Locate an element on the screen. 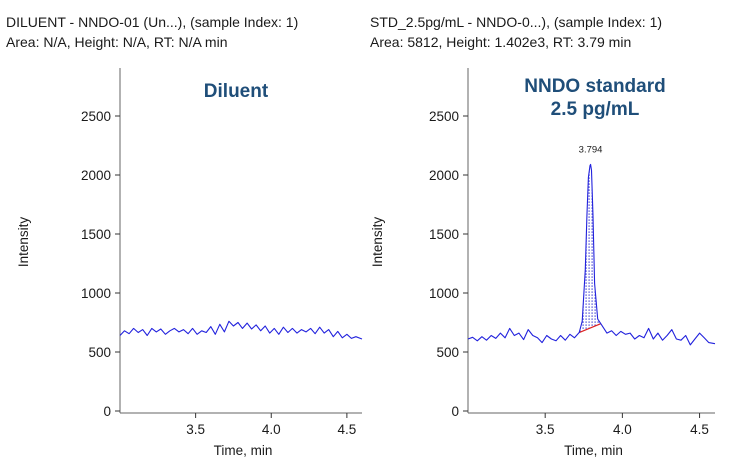  panel-title: Diluent is located at coordinates (236, 91).